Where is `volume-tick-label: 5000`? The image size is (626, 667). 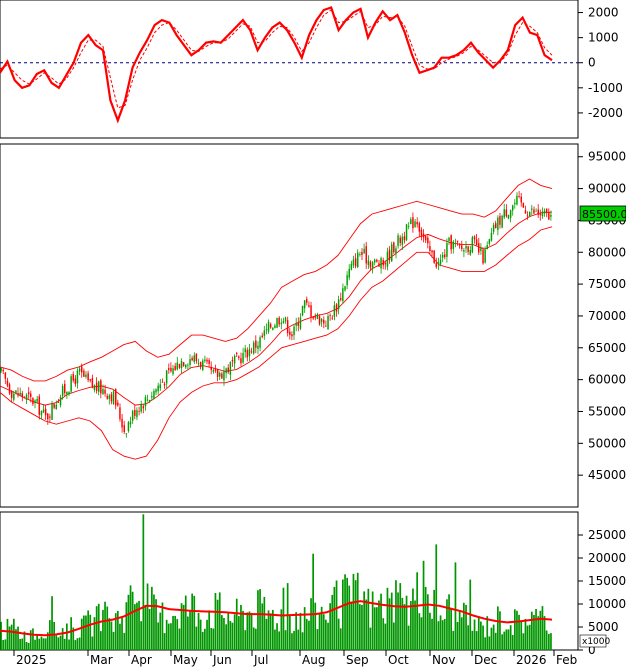 volume-tick-label: 5000 is located at coordinates (603, 627).